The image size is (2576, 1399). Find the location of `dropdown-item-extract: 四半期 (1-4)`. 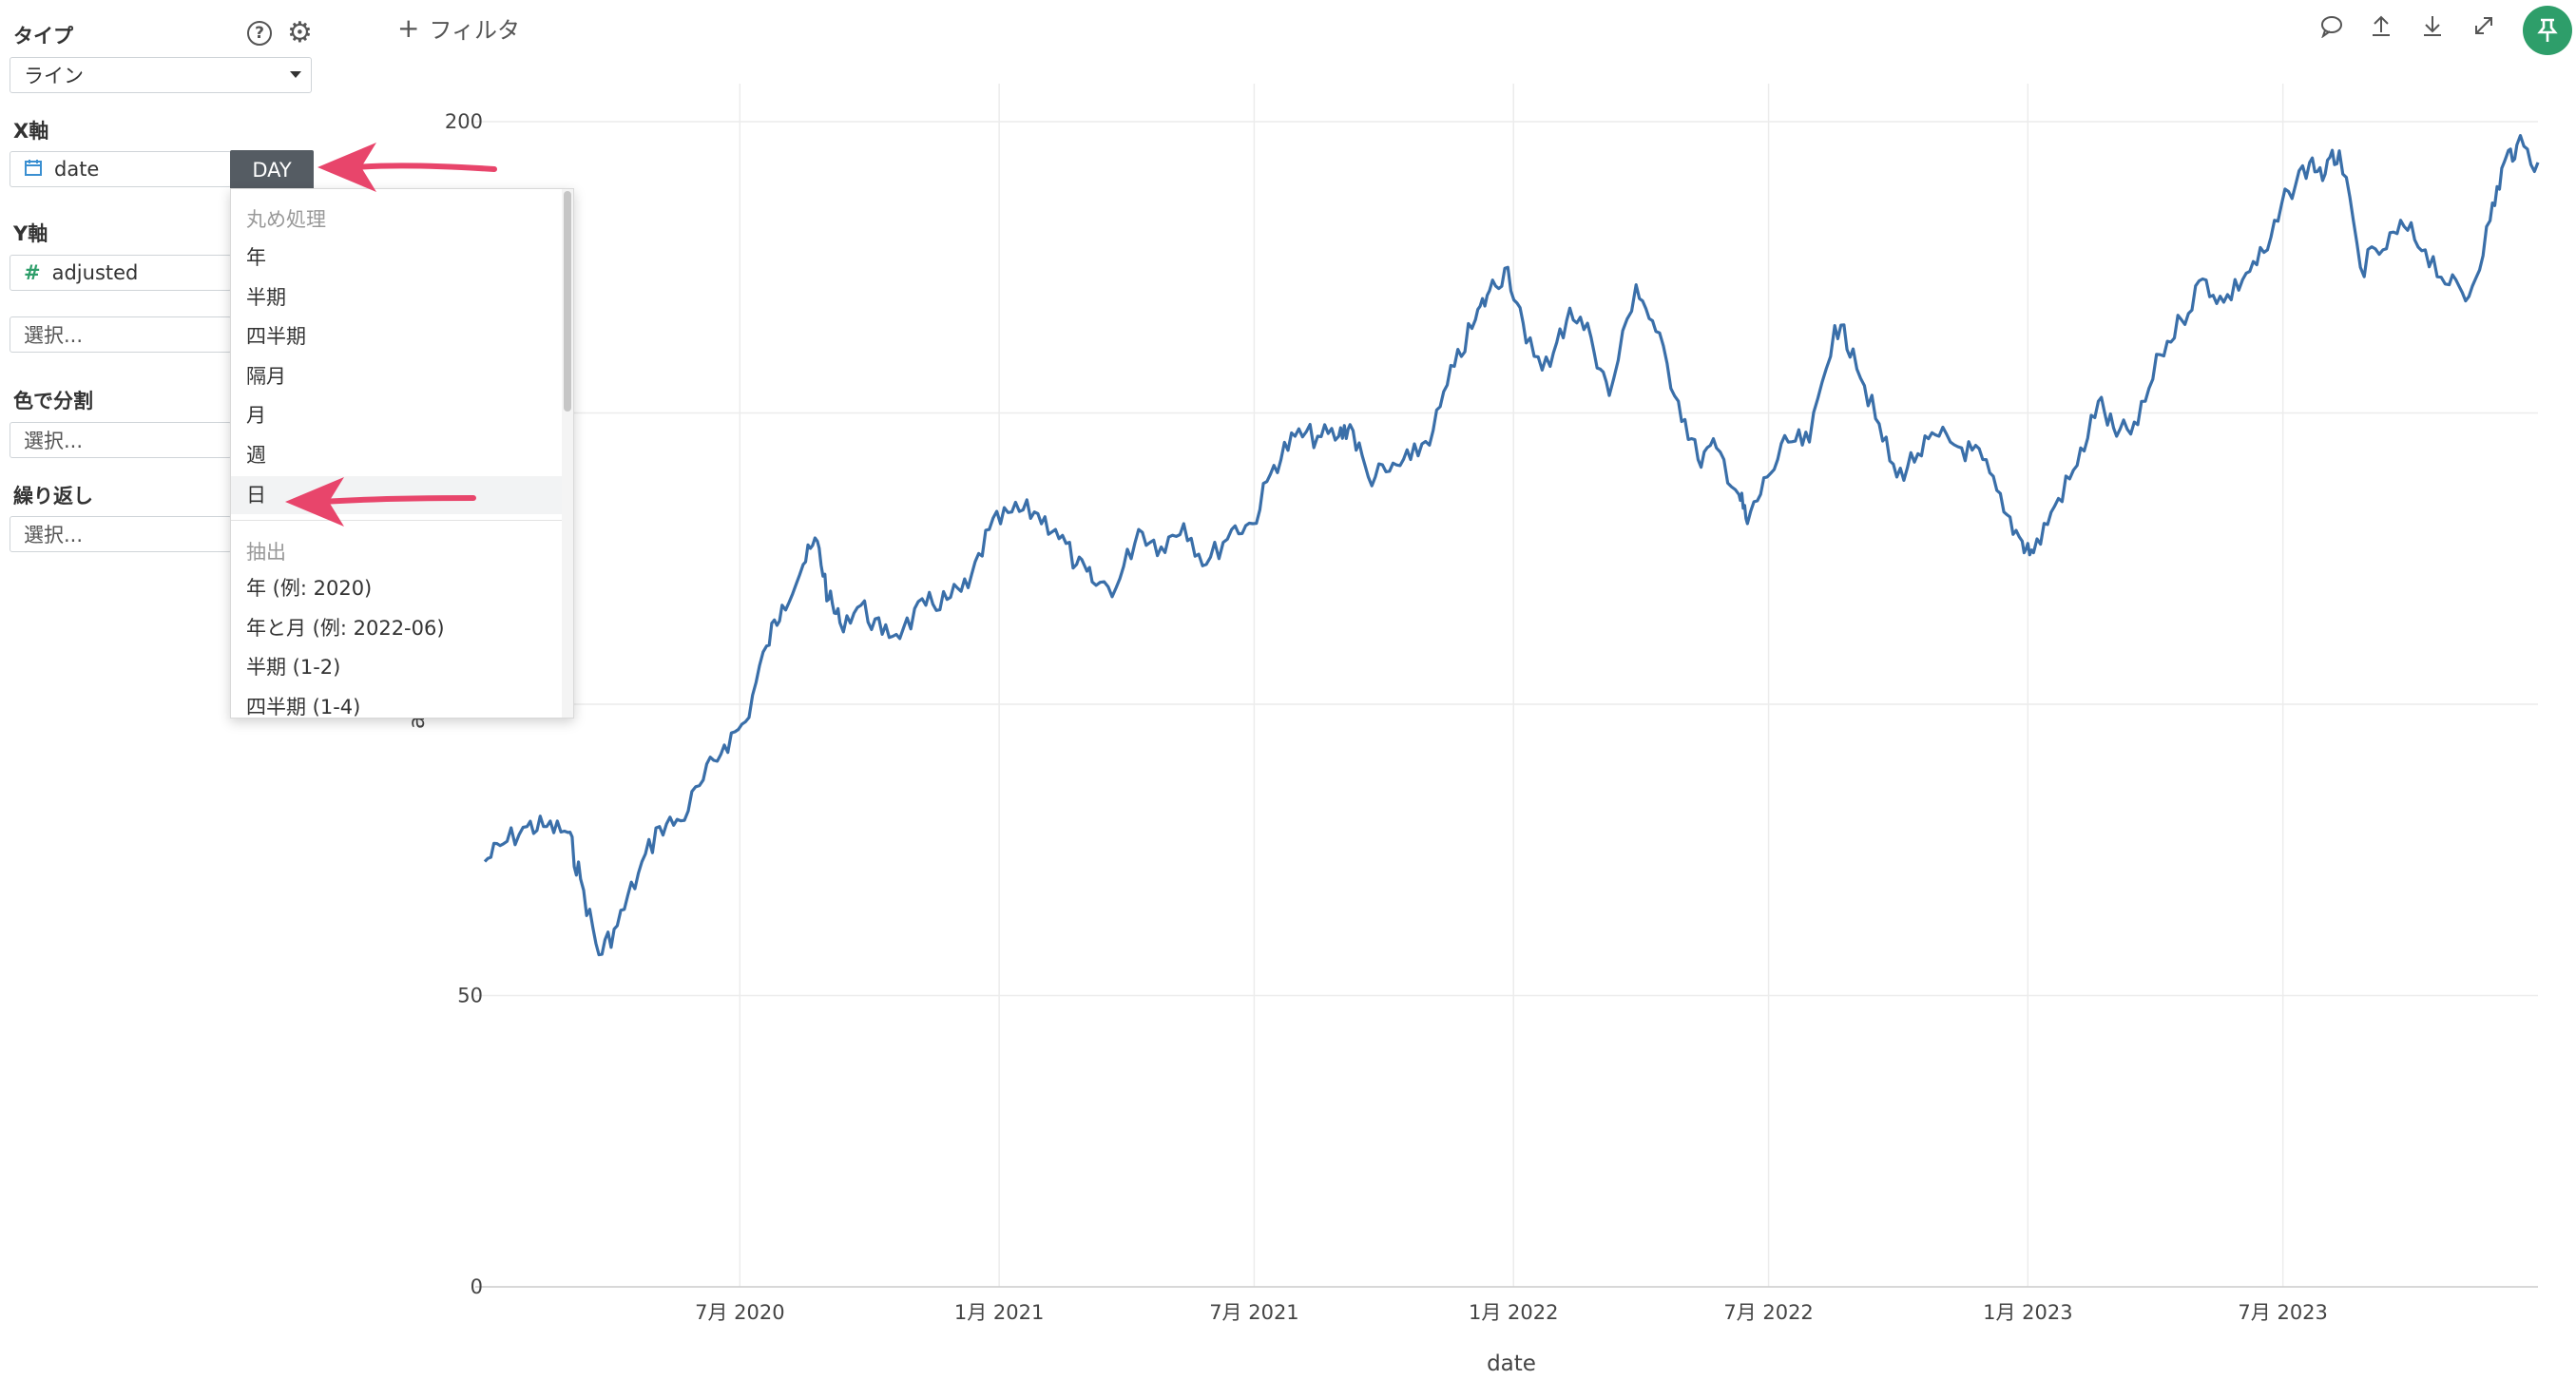

dropdown-item-extract: 四半期 (1-4) is located at coordinates (303, 707).